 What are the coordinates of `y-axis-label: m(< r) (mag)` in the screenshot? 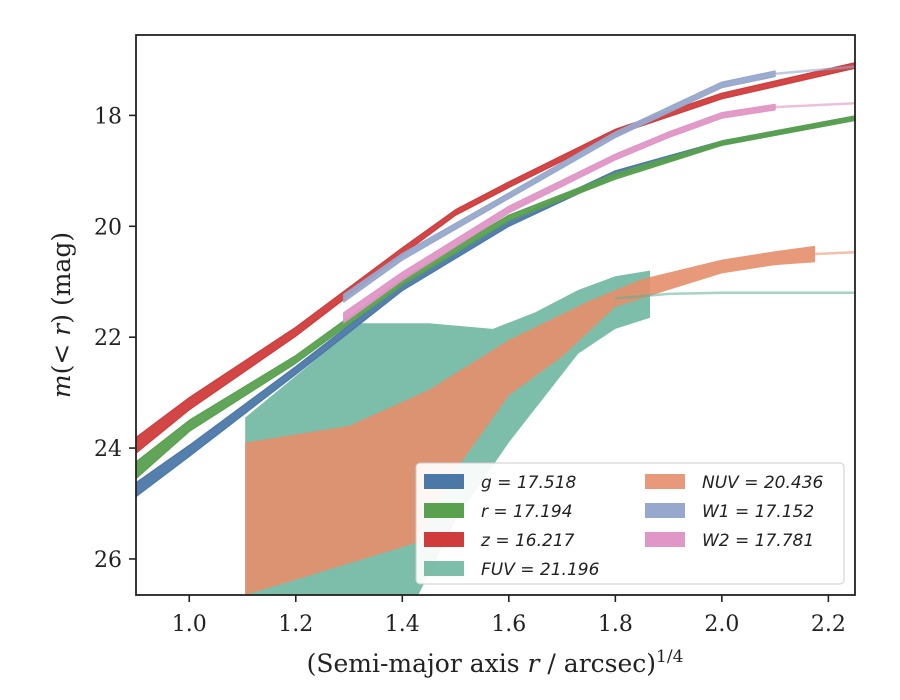 It's located at (61, 315).